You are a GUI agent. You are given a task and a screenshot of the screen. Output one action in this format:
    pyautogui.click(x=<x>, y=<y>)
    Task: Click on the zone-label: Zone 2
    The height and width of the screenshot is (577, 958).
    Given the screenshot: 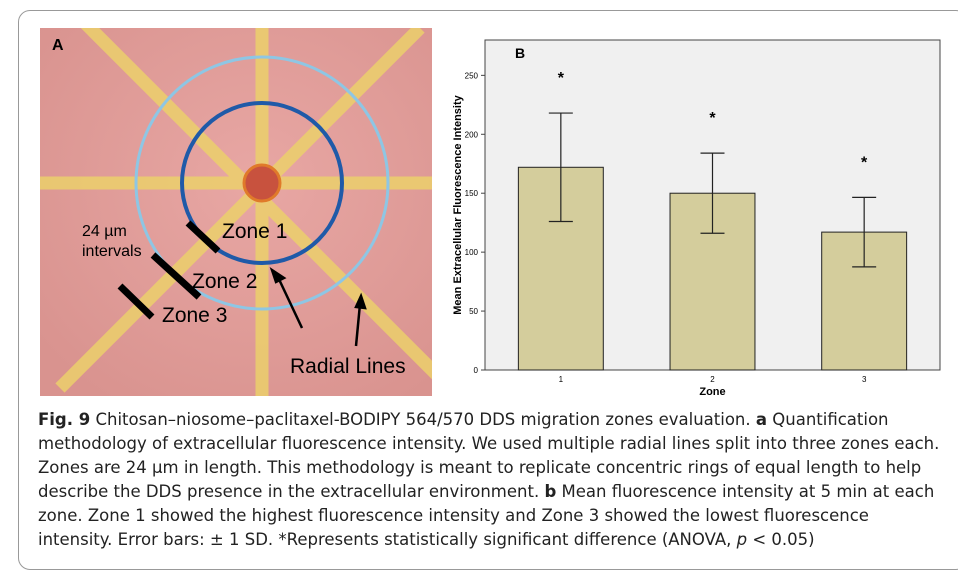 What is the action you would take?
    pyautogui.click(x=224, y=281)
    